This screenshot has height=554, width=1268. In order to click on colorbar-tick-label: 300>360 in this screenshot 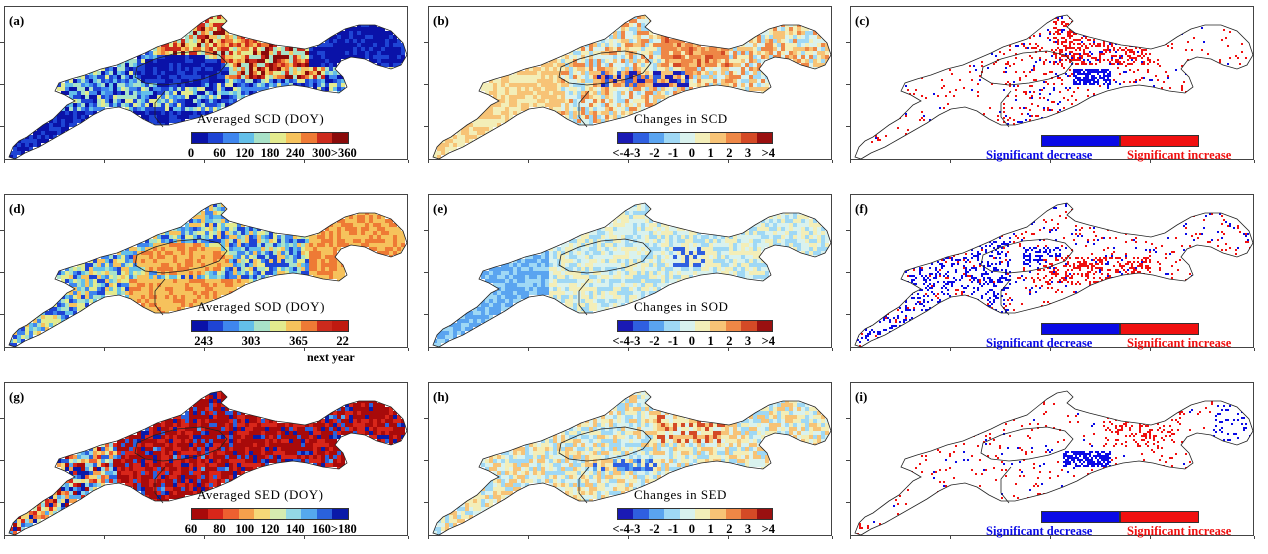, I will do `click(334, 153)`.